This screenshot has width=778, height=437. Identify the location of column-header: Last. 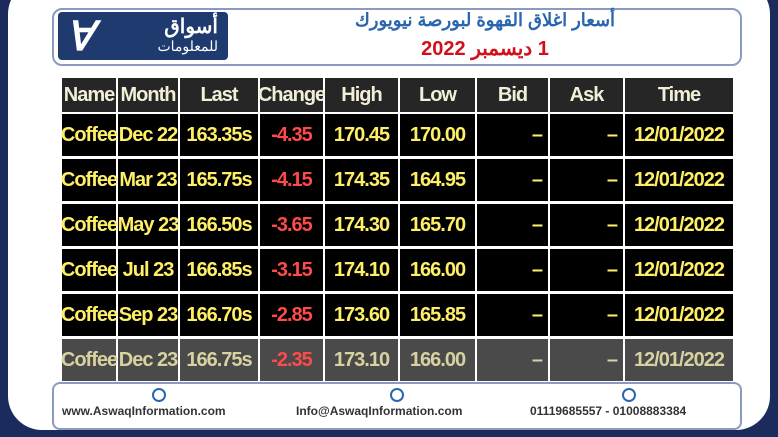
(219, 95).